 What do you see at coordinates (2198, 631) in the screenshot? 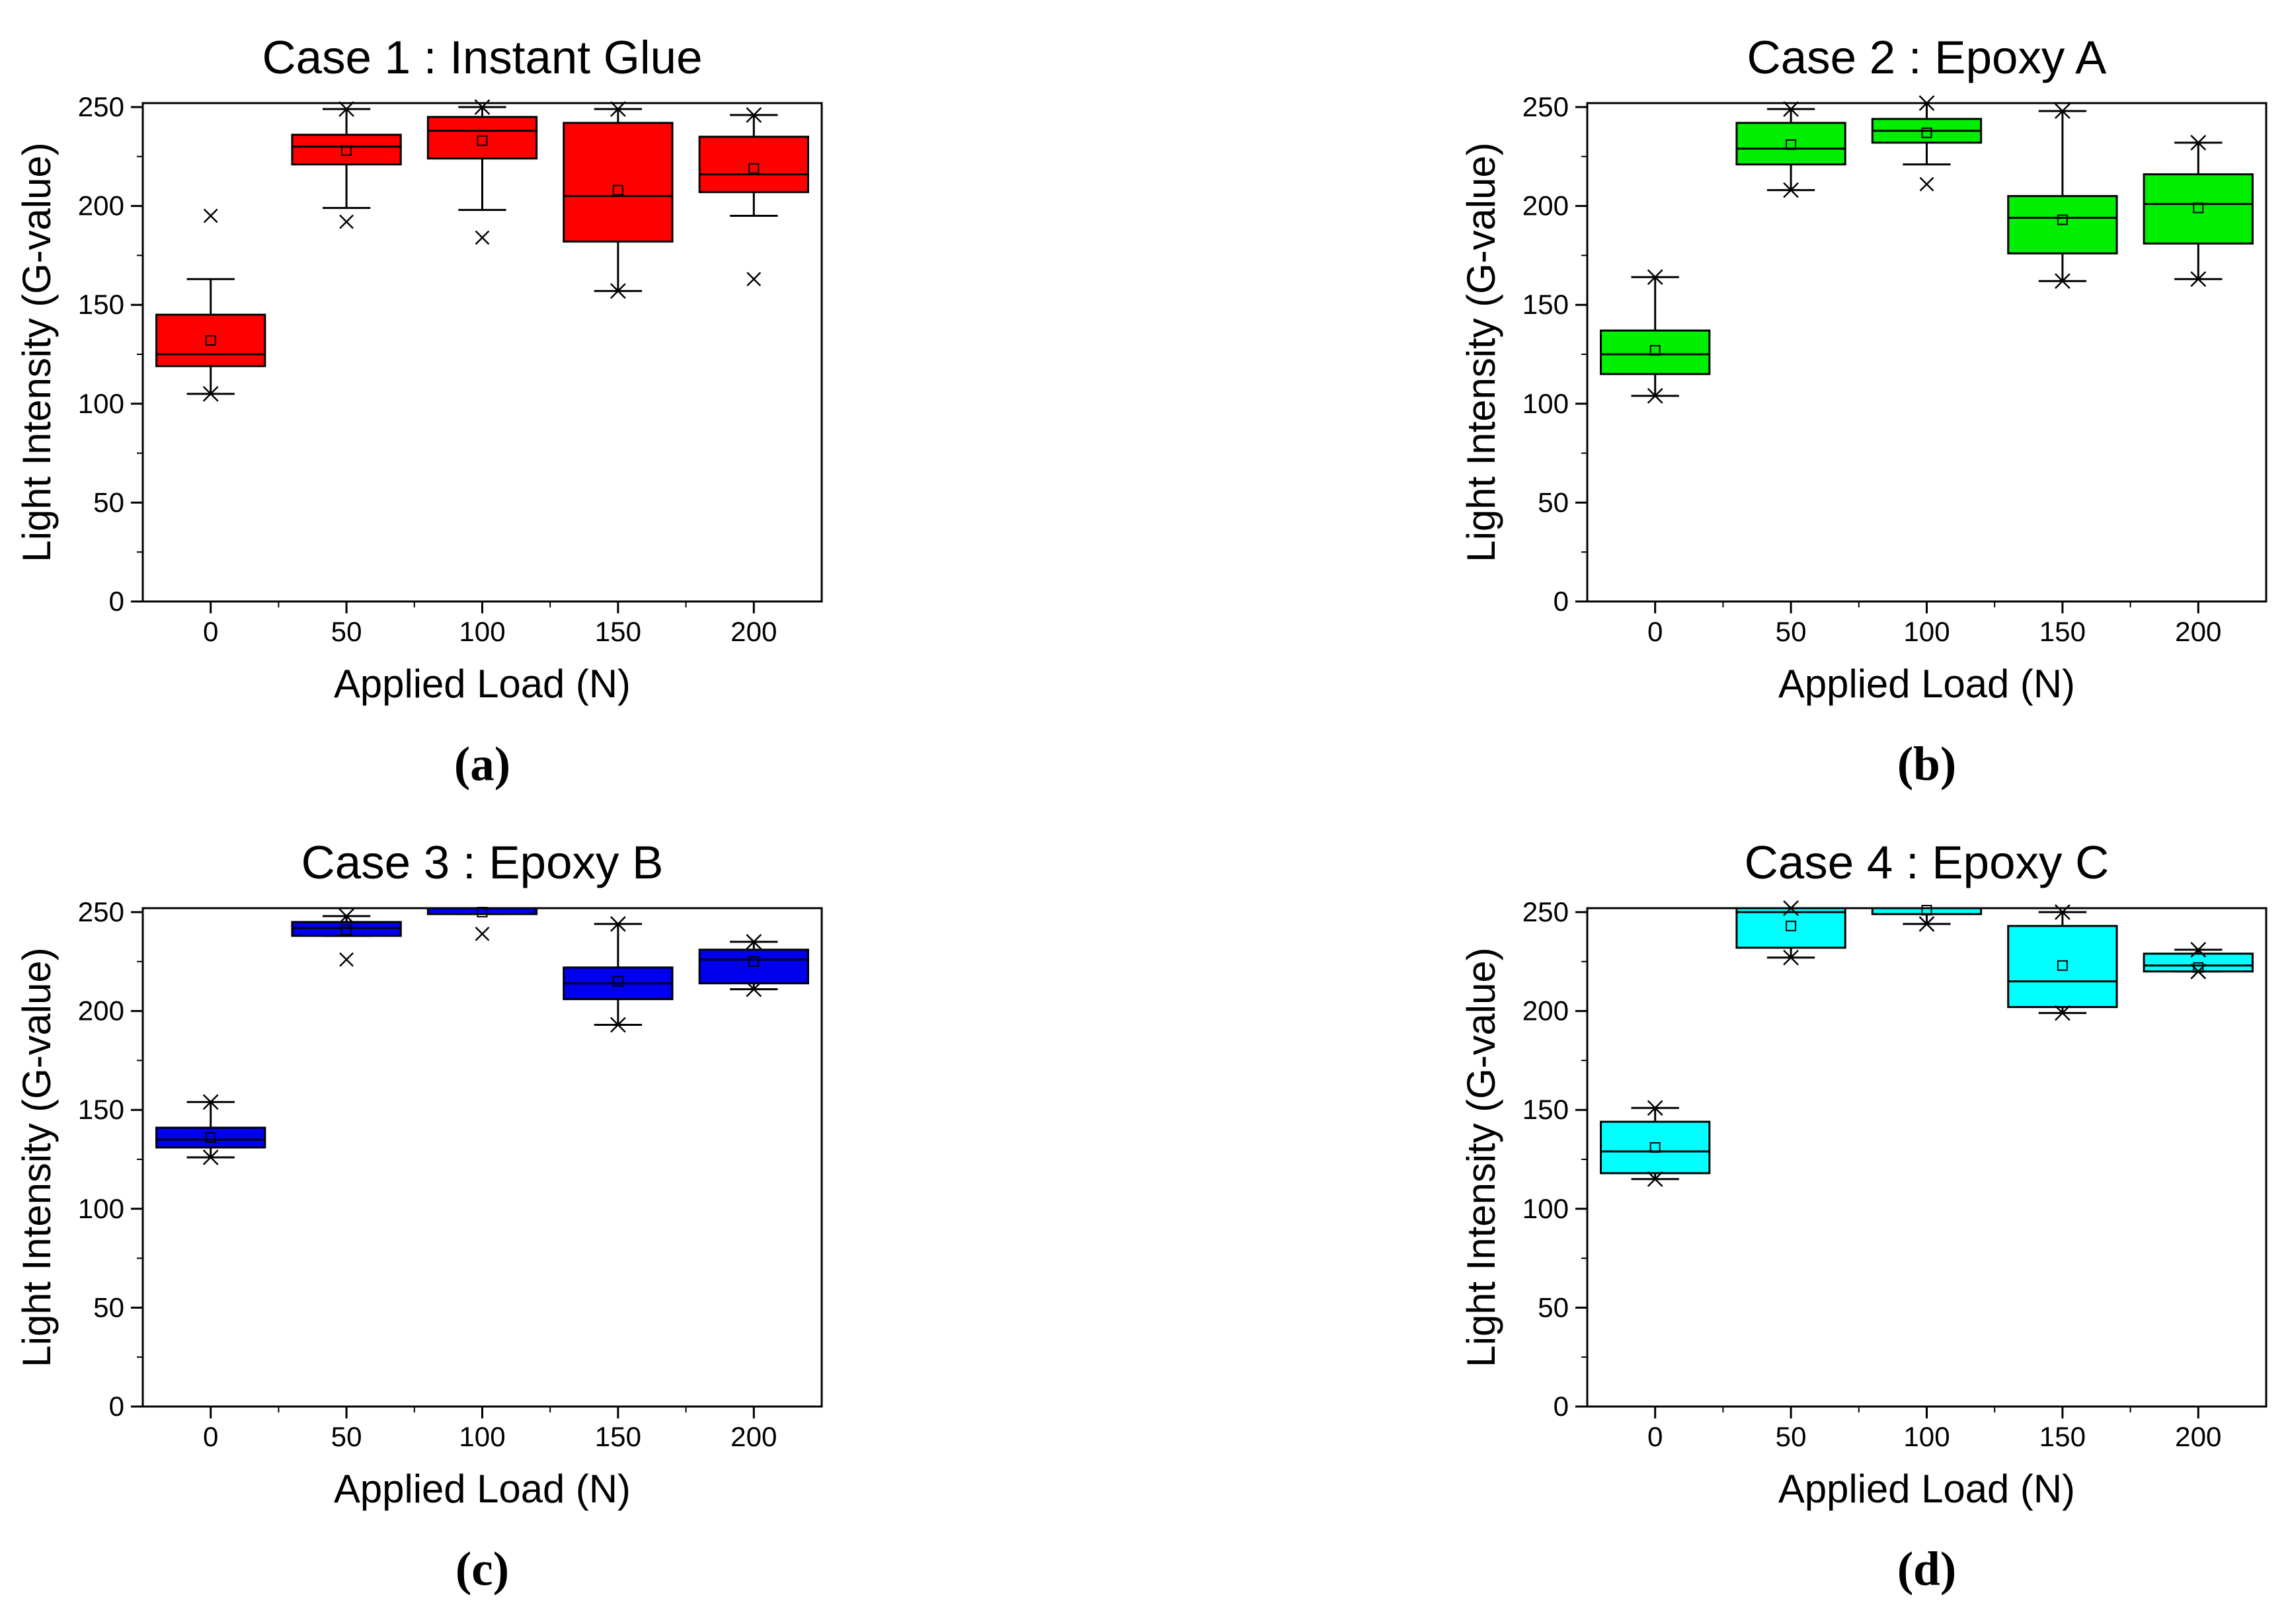
I see `x-tick-label: 200` at bounding box center [2198, 631].